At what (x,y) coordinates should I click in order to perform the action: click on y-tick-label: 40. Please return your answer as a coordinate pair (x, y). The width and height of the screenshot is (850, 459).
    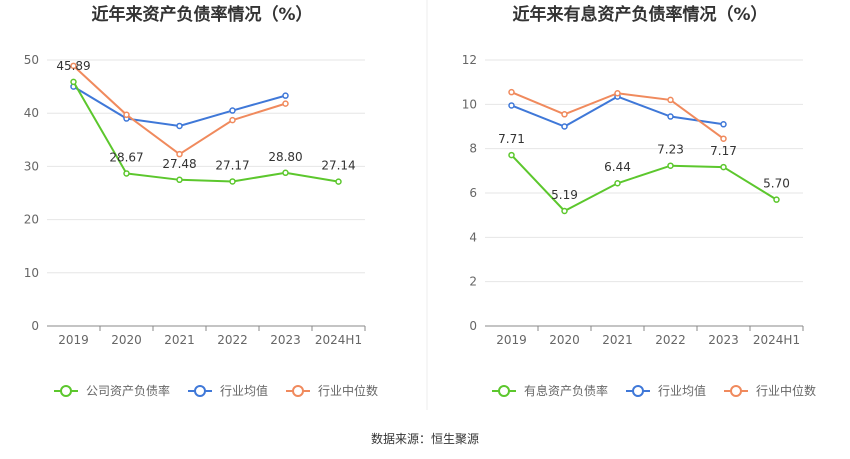
    Looking at the image, I should click on (31, 113).